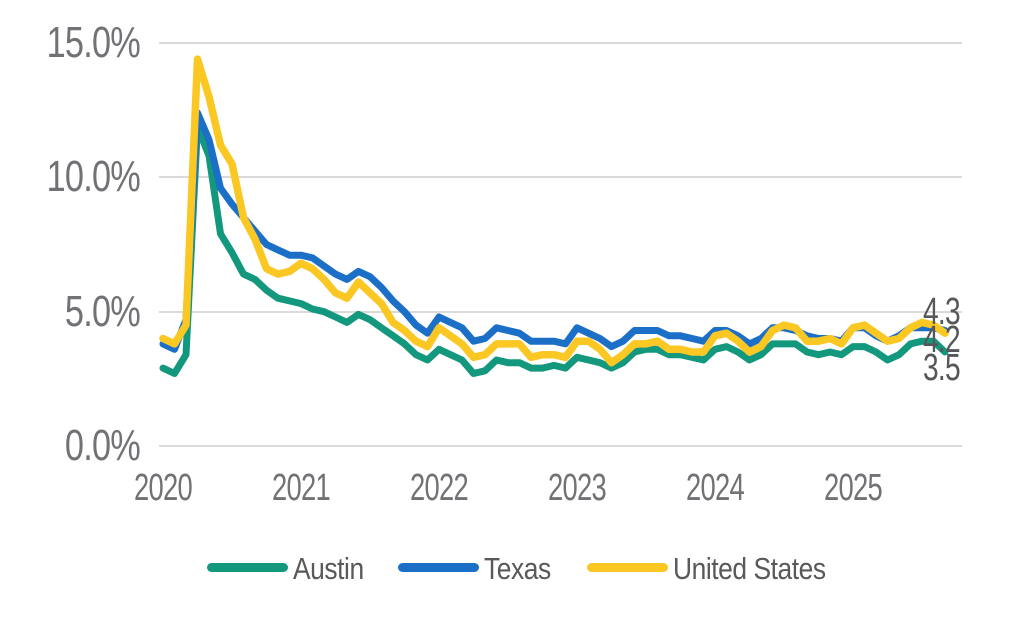 Image resolution: width=1024 pixels, height=623 pixels. I want to click on x-tick-2021: 2021, so click(301, 488).